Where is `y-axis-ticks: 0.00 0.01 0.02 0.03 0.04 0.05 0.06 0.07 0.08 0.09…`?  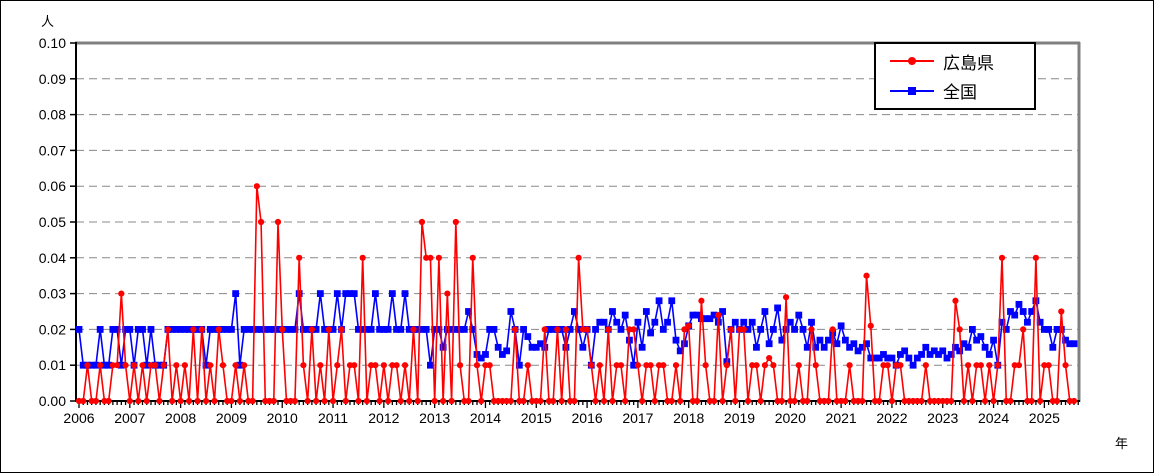
y-axis-ticks: 0.00 0.01 0.02 0.03 0.04 0.05 0.06 0.07 0.08 0.09… is located at coordinates (57, 222).